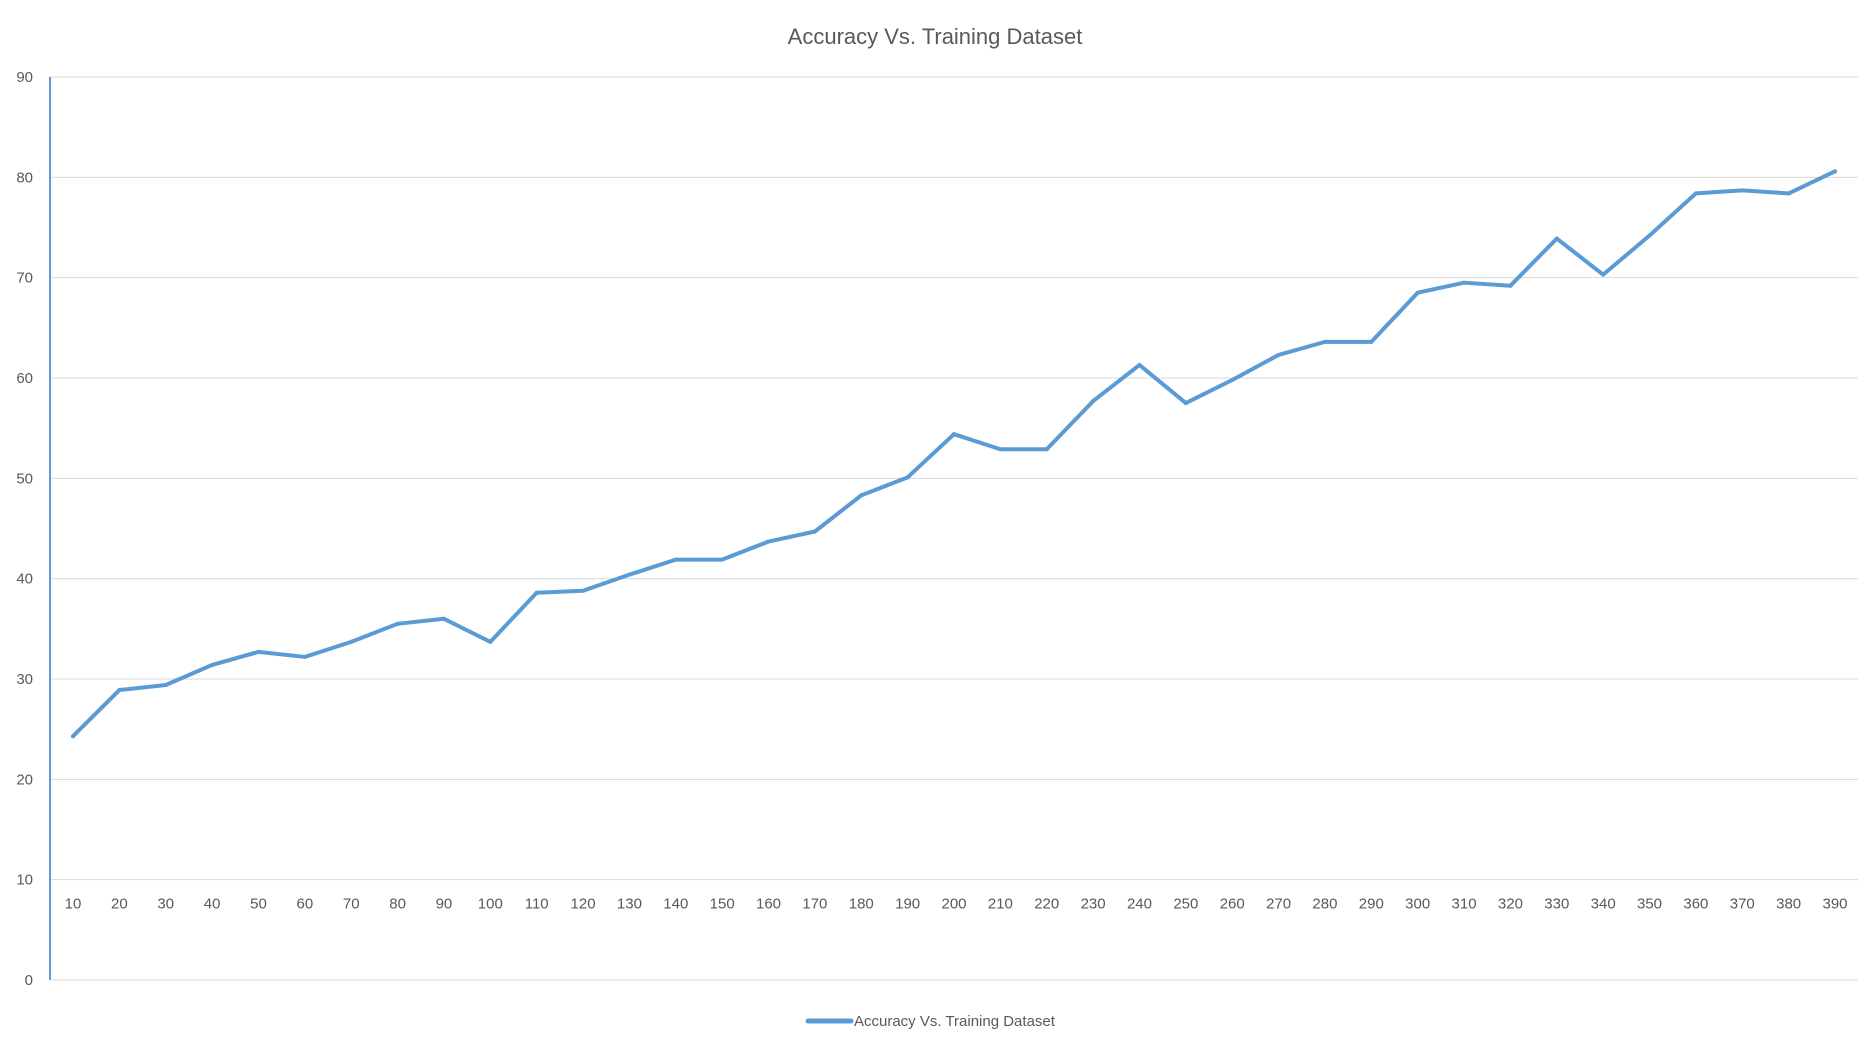 The image size is (1871, 1047). I want to click on x-tick-label: 60, so click(304, 904).